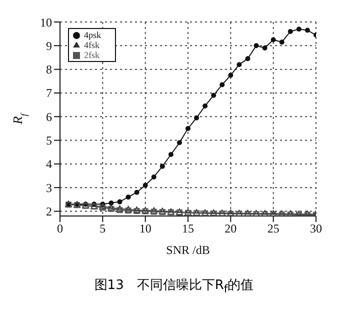 The width and height of the screenshot is (348, 324). What do you see at coordinates (188, 229) in the screenshot?
I see `x-tick-label: 15` at bounding box center [188, 229].